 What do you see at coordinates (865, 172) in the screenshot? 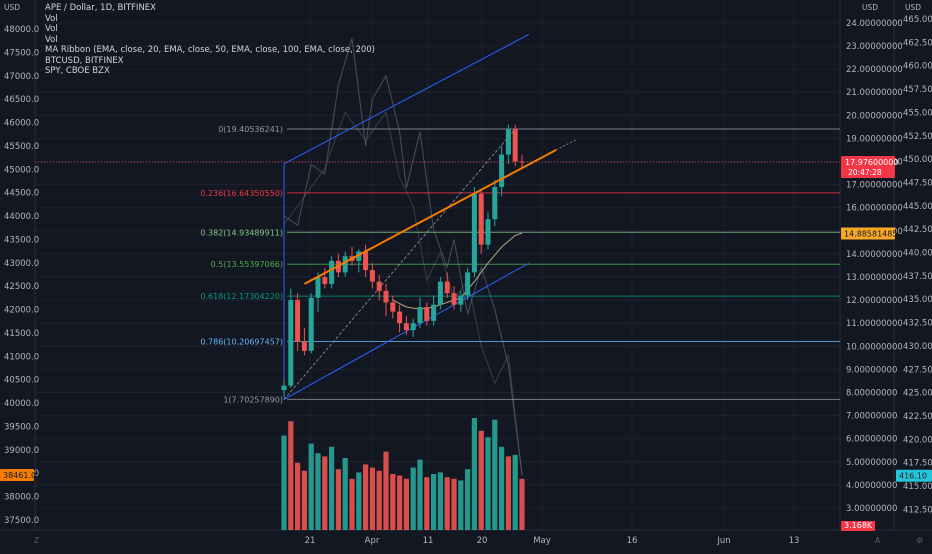
I see `countdown-badge: 20:47:28` at bounding box center [865, 172].